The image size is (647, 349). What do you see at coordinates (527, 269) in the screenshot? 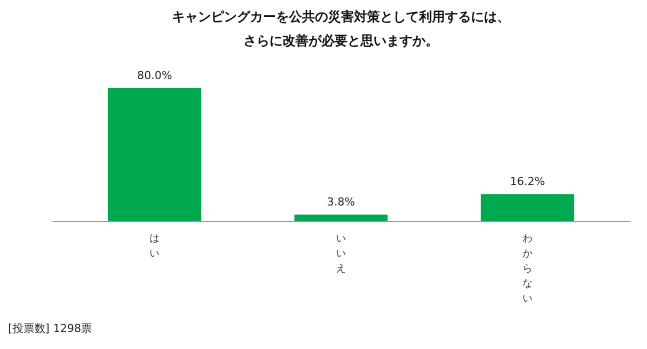
I see `x-tick-label: わからない` at bounding box center [527, 269].